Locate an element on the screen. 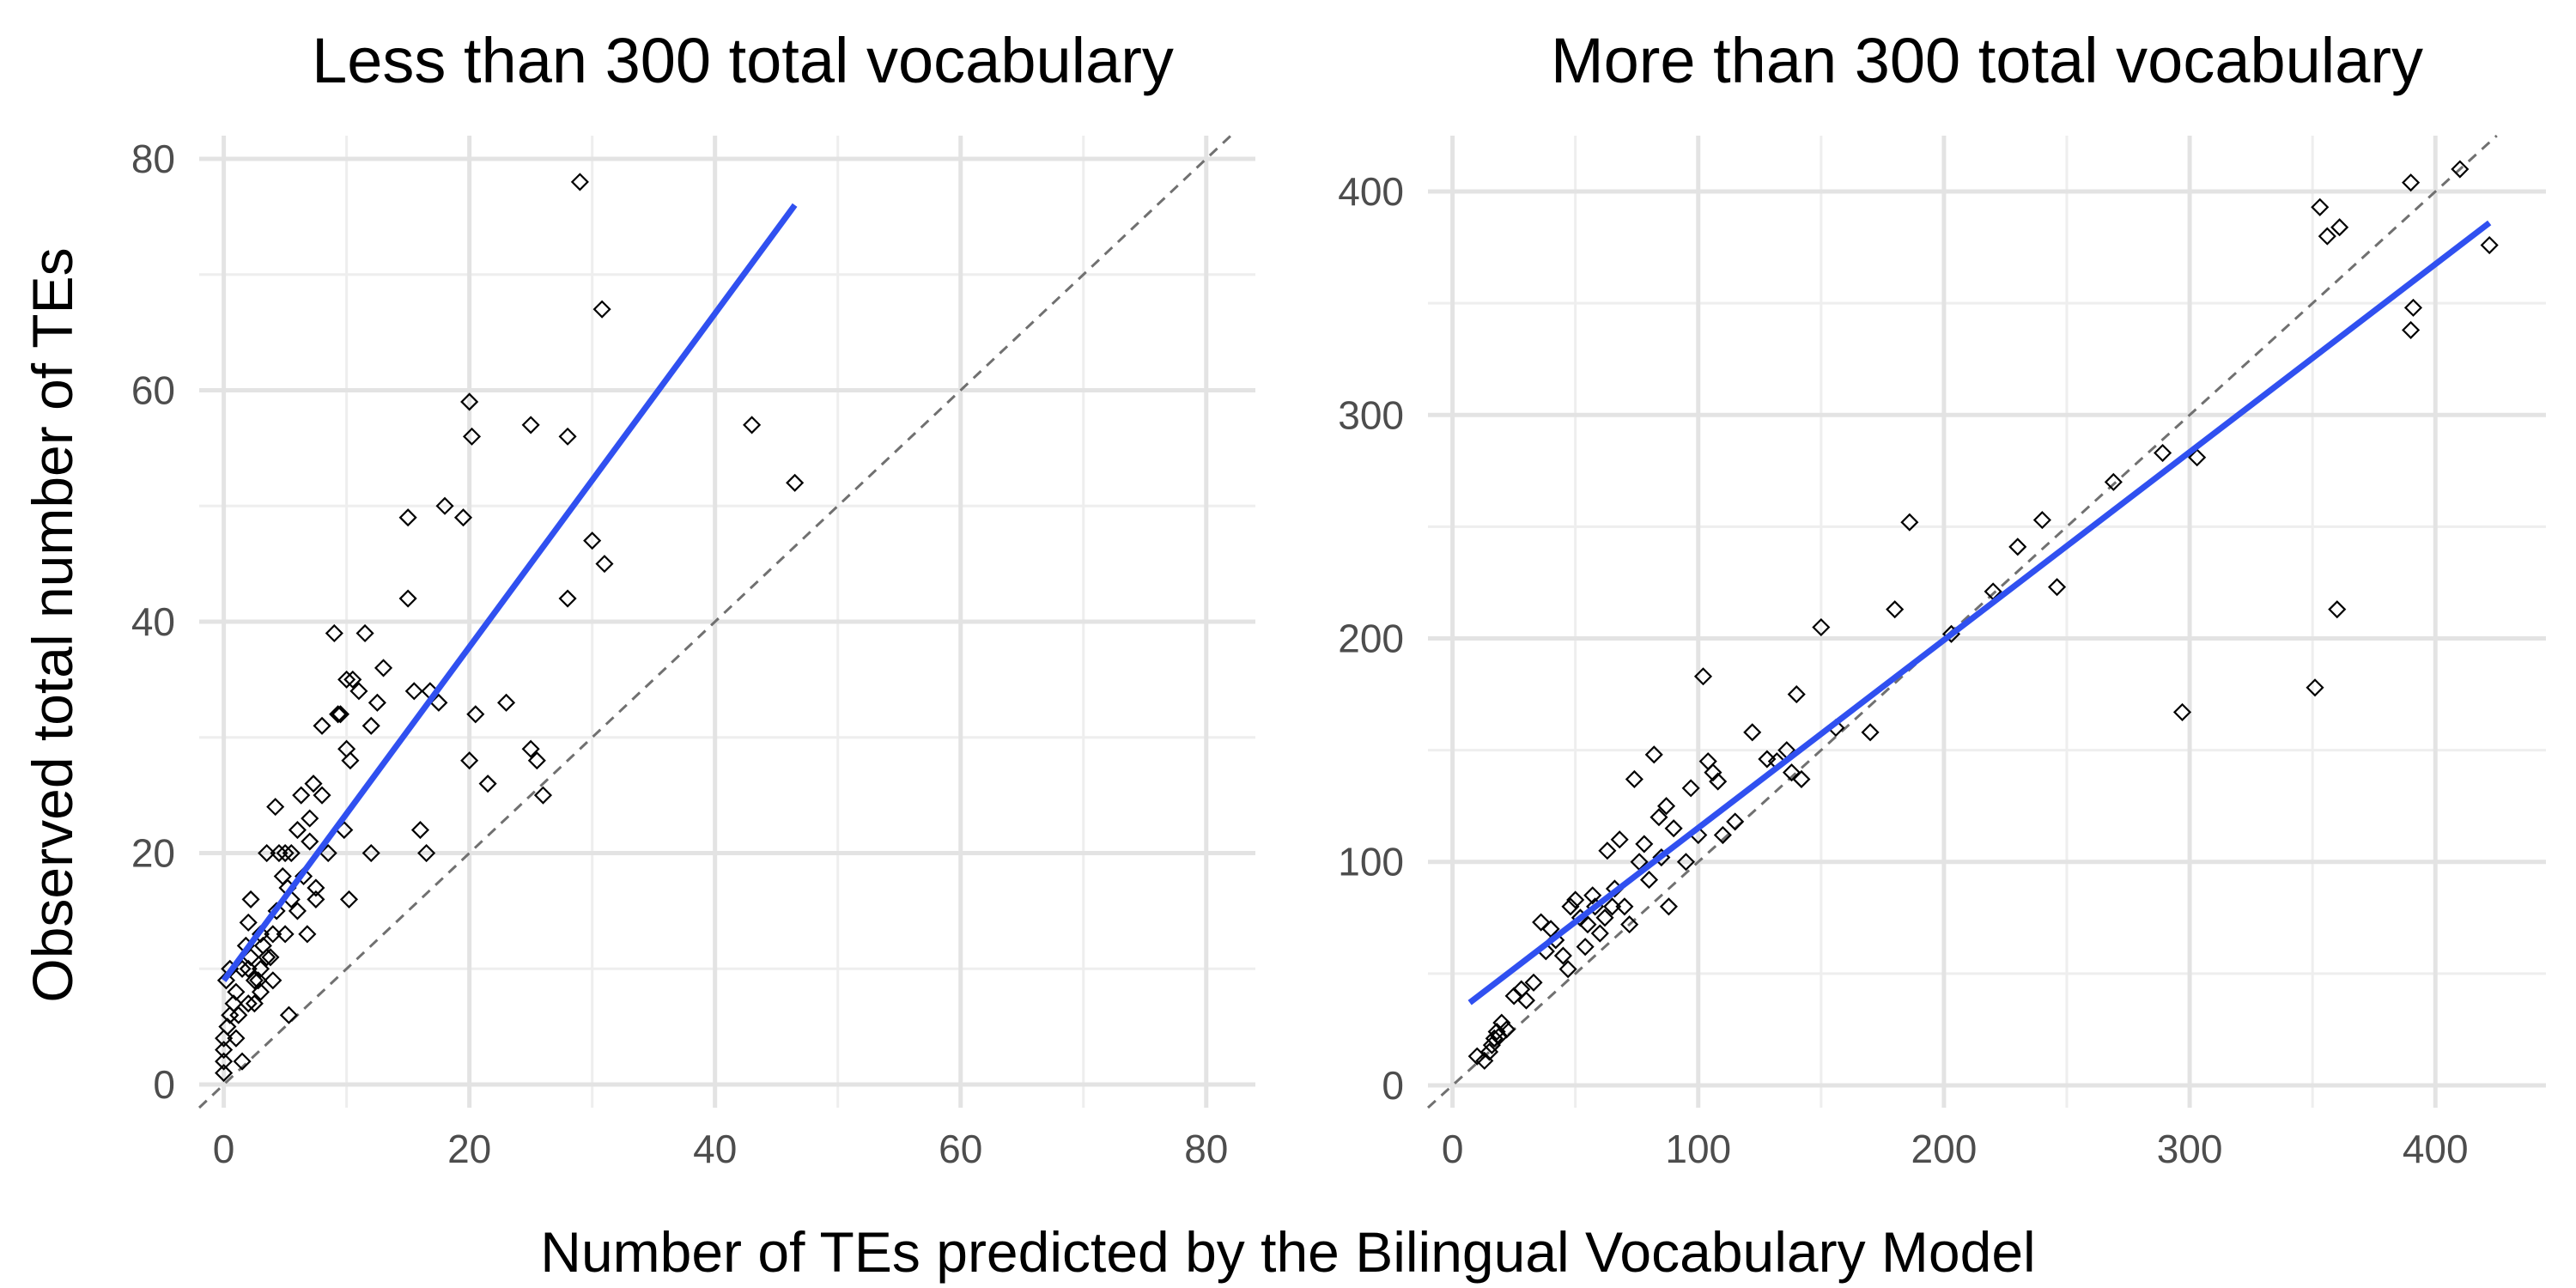 This screenshot has height=1288, width=2576. y-tick-label: 60 is located at coordinates (153, 390).